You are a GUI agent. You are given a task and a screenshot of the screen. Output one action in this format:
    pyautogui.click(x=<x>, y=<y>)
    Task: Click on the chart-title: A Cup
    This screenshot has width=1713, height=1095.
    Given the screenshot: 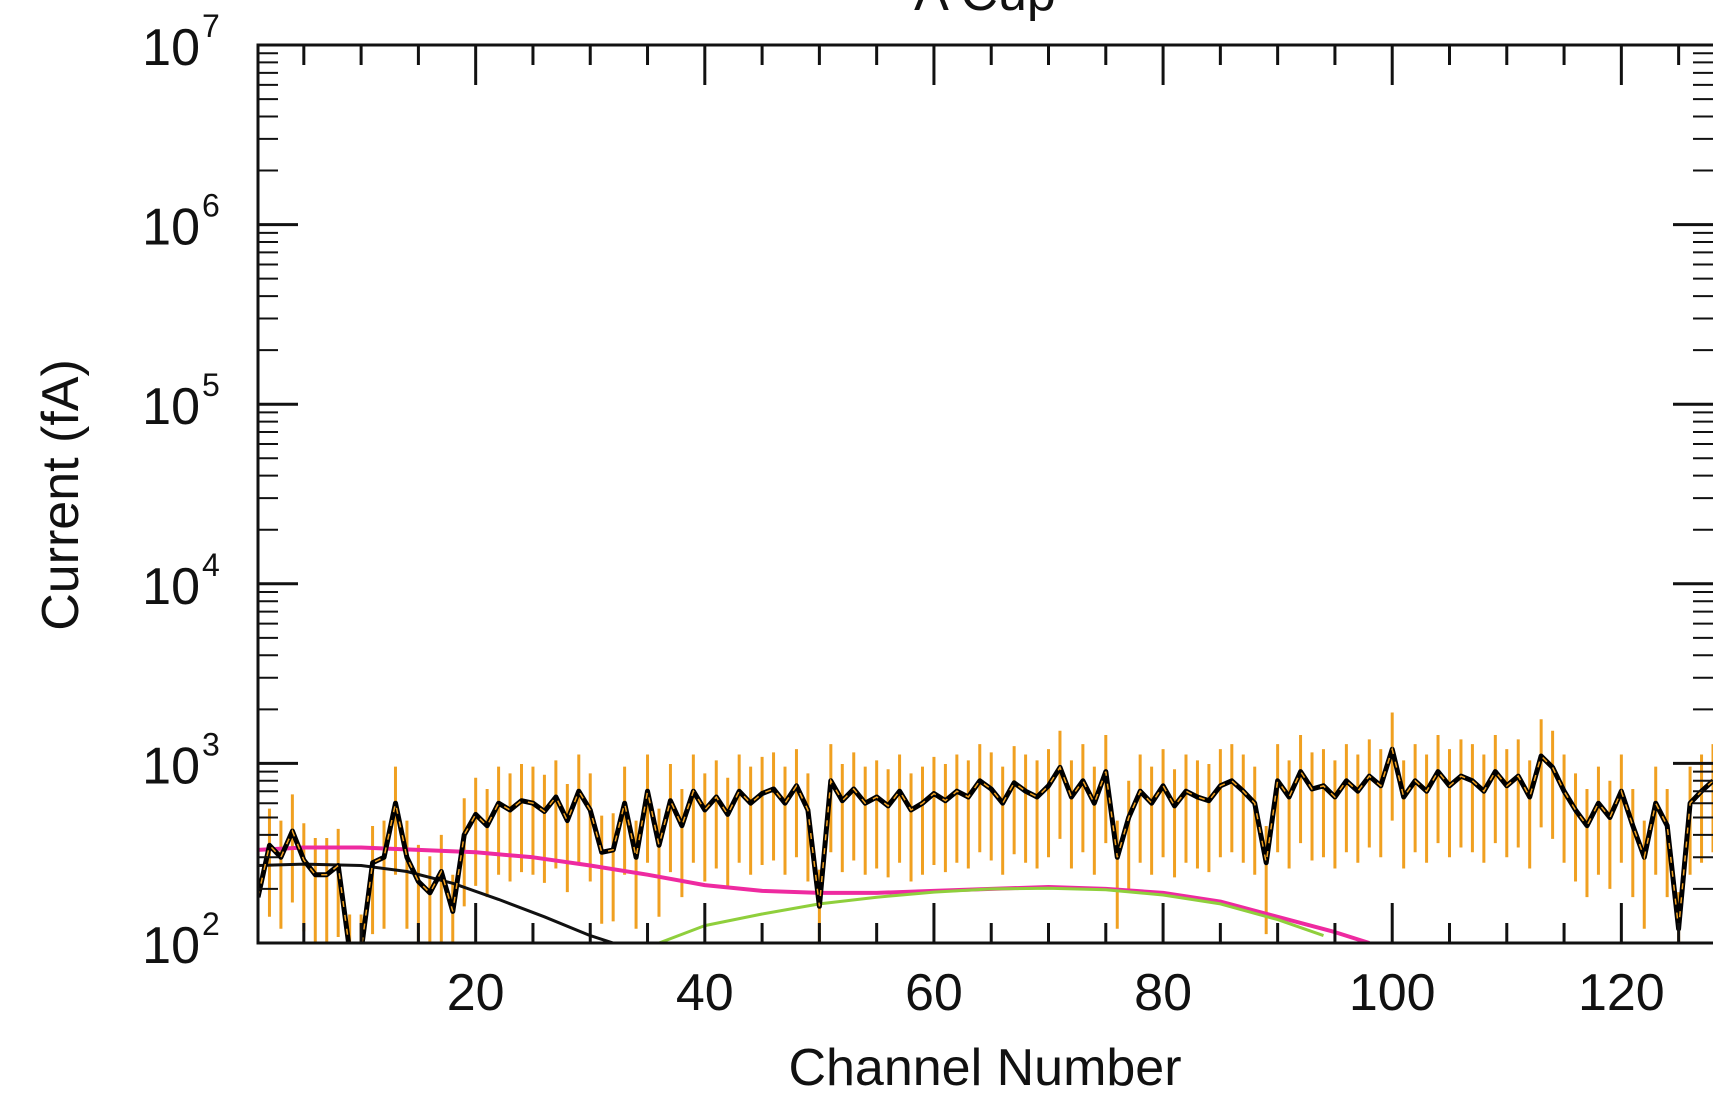 What is the action you would take?
    pyautogui.click(x=985, y=11)
    